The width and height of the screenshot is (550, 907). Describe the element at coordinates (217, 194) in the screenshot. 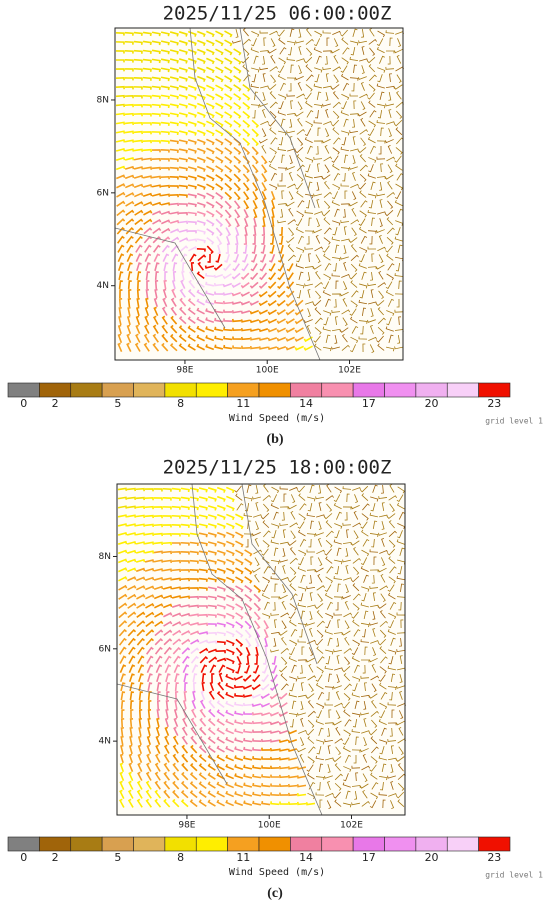

I see `coastline` at that location.